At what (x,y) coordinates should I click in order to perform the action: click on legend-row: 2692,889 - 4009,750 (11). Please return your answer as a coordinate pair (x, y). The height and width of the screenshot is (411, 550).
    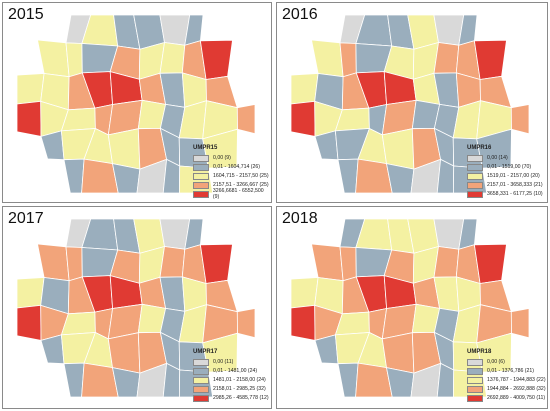
    Looking at the image, I should click on (506, 398).